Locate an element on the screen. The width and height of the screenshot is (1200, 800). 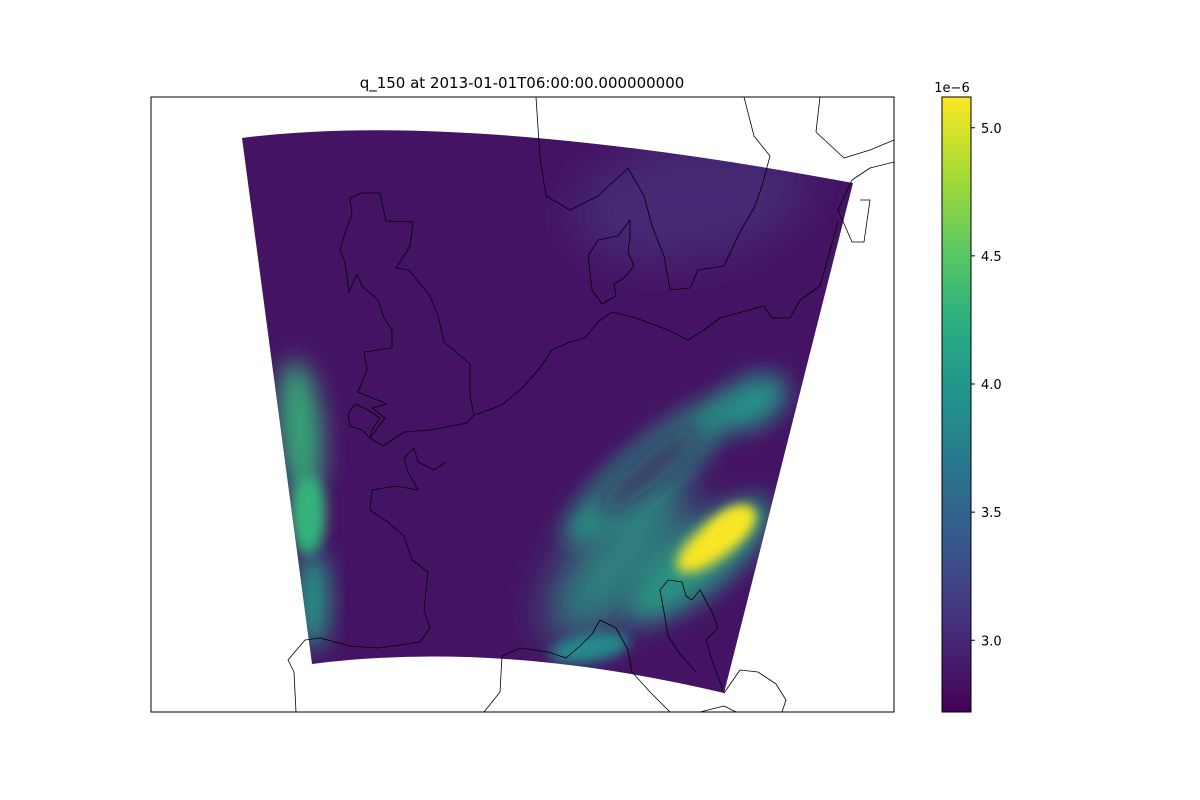
colorbar-ticks: 3.0 3.5 4.0 4.5 5.0 is located at coordinates (986, 385).